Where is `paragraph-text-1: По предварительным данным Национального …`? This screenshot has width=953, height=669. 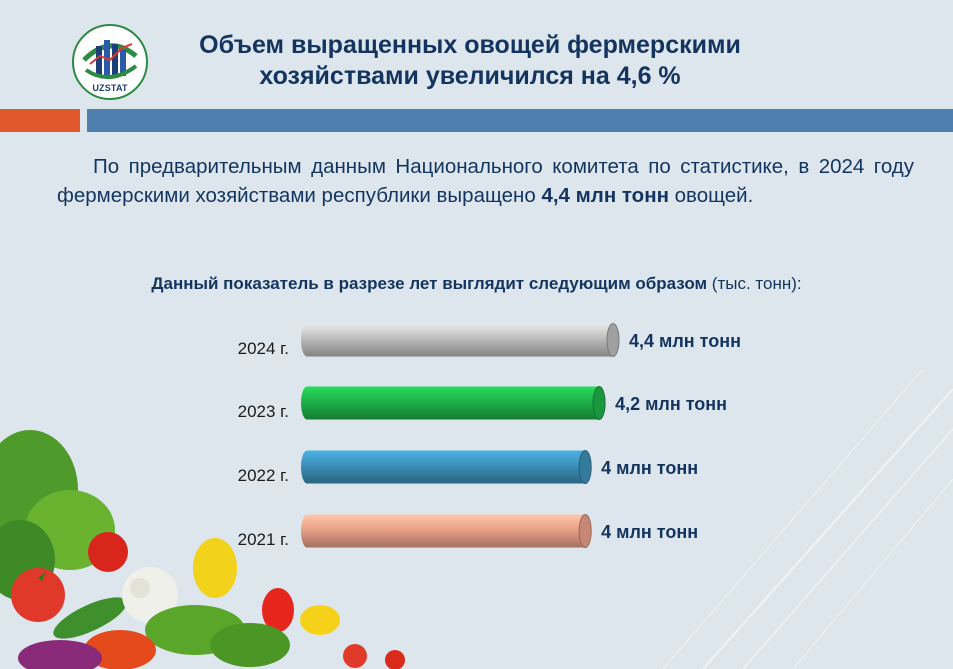 paragraph-text-1: По предварительным данным Национального … is located at coordinates (485, 181).